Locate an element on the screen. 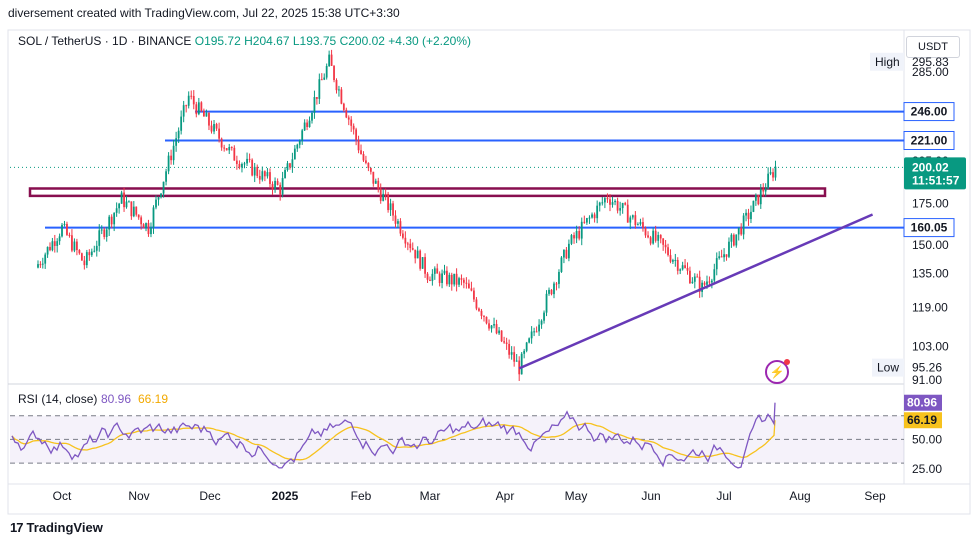 The height and width of the screenshot is (546, 980). time-tick-label: Aug is located at coordinates (799, 496).